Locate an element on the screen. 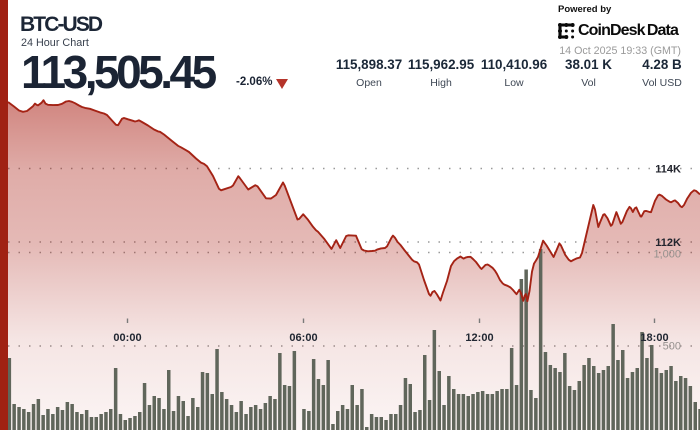 The height and width of the screenshot is (430, 700). svg-text: 1,000 is located at coordinates (667, 255).